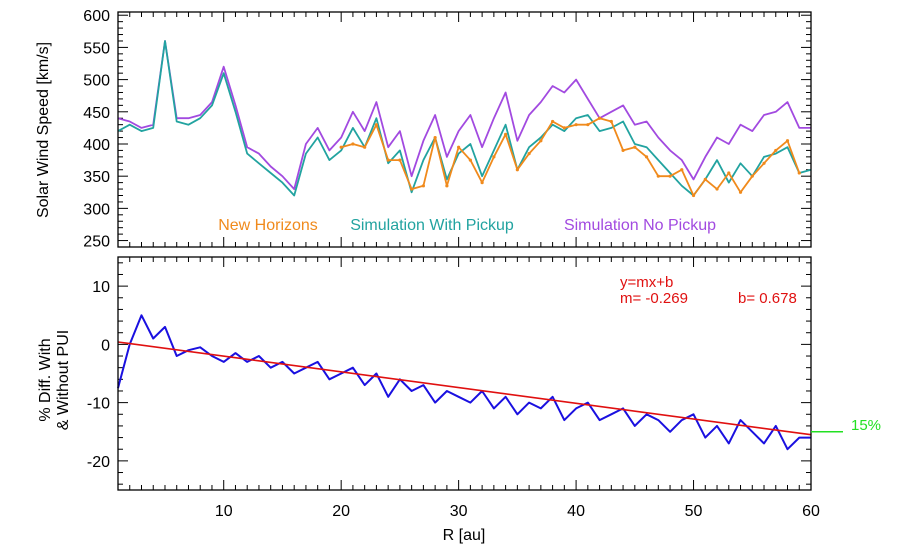 The width and height of the screenshot is (900, 557). I want to click on series-fit-line, so click(464, 388).